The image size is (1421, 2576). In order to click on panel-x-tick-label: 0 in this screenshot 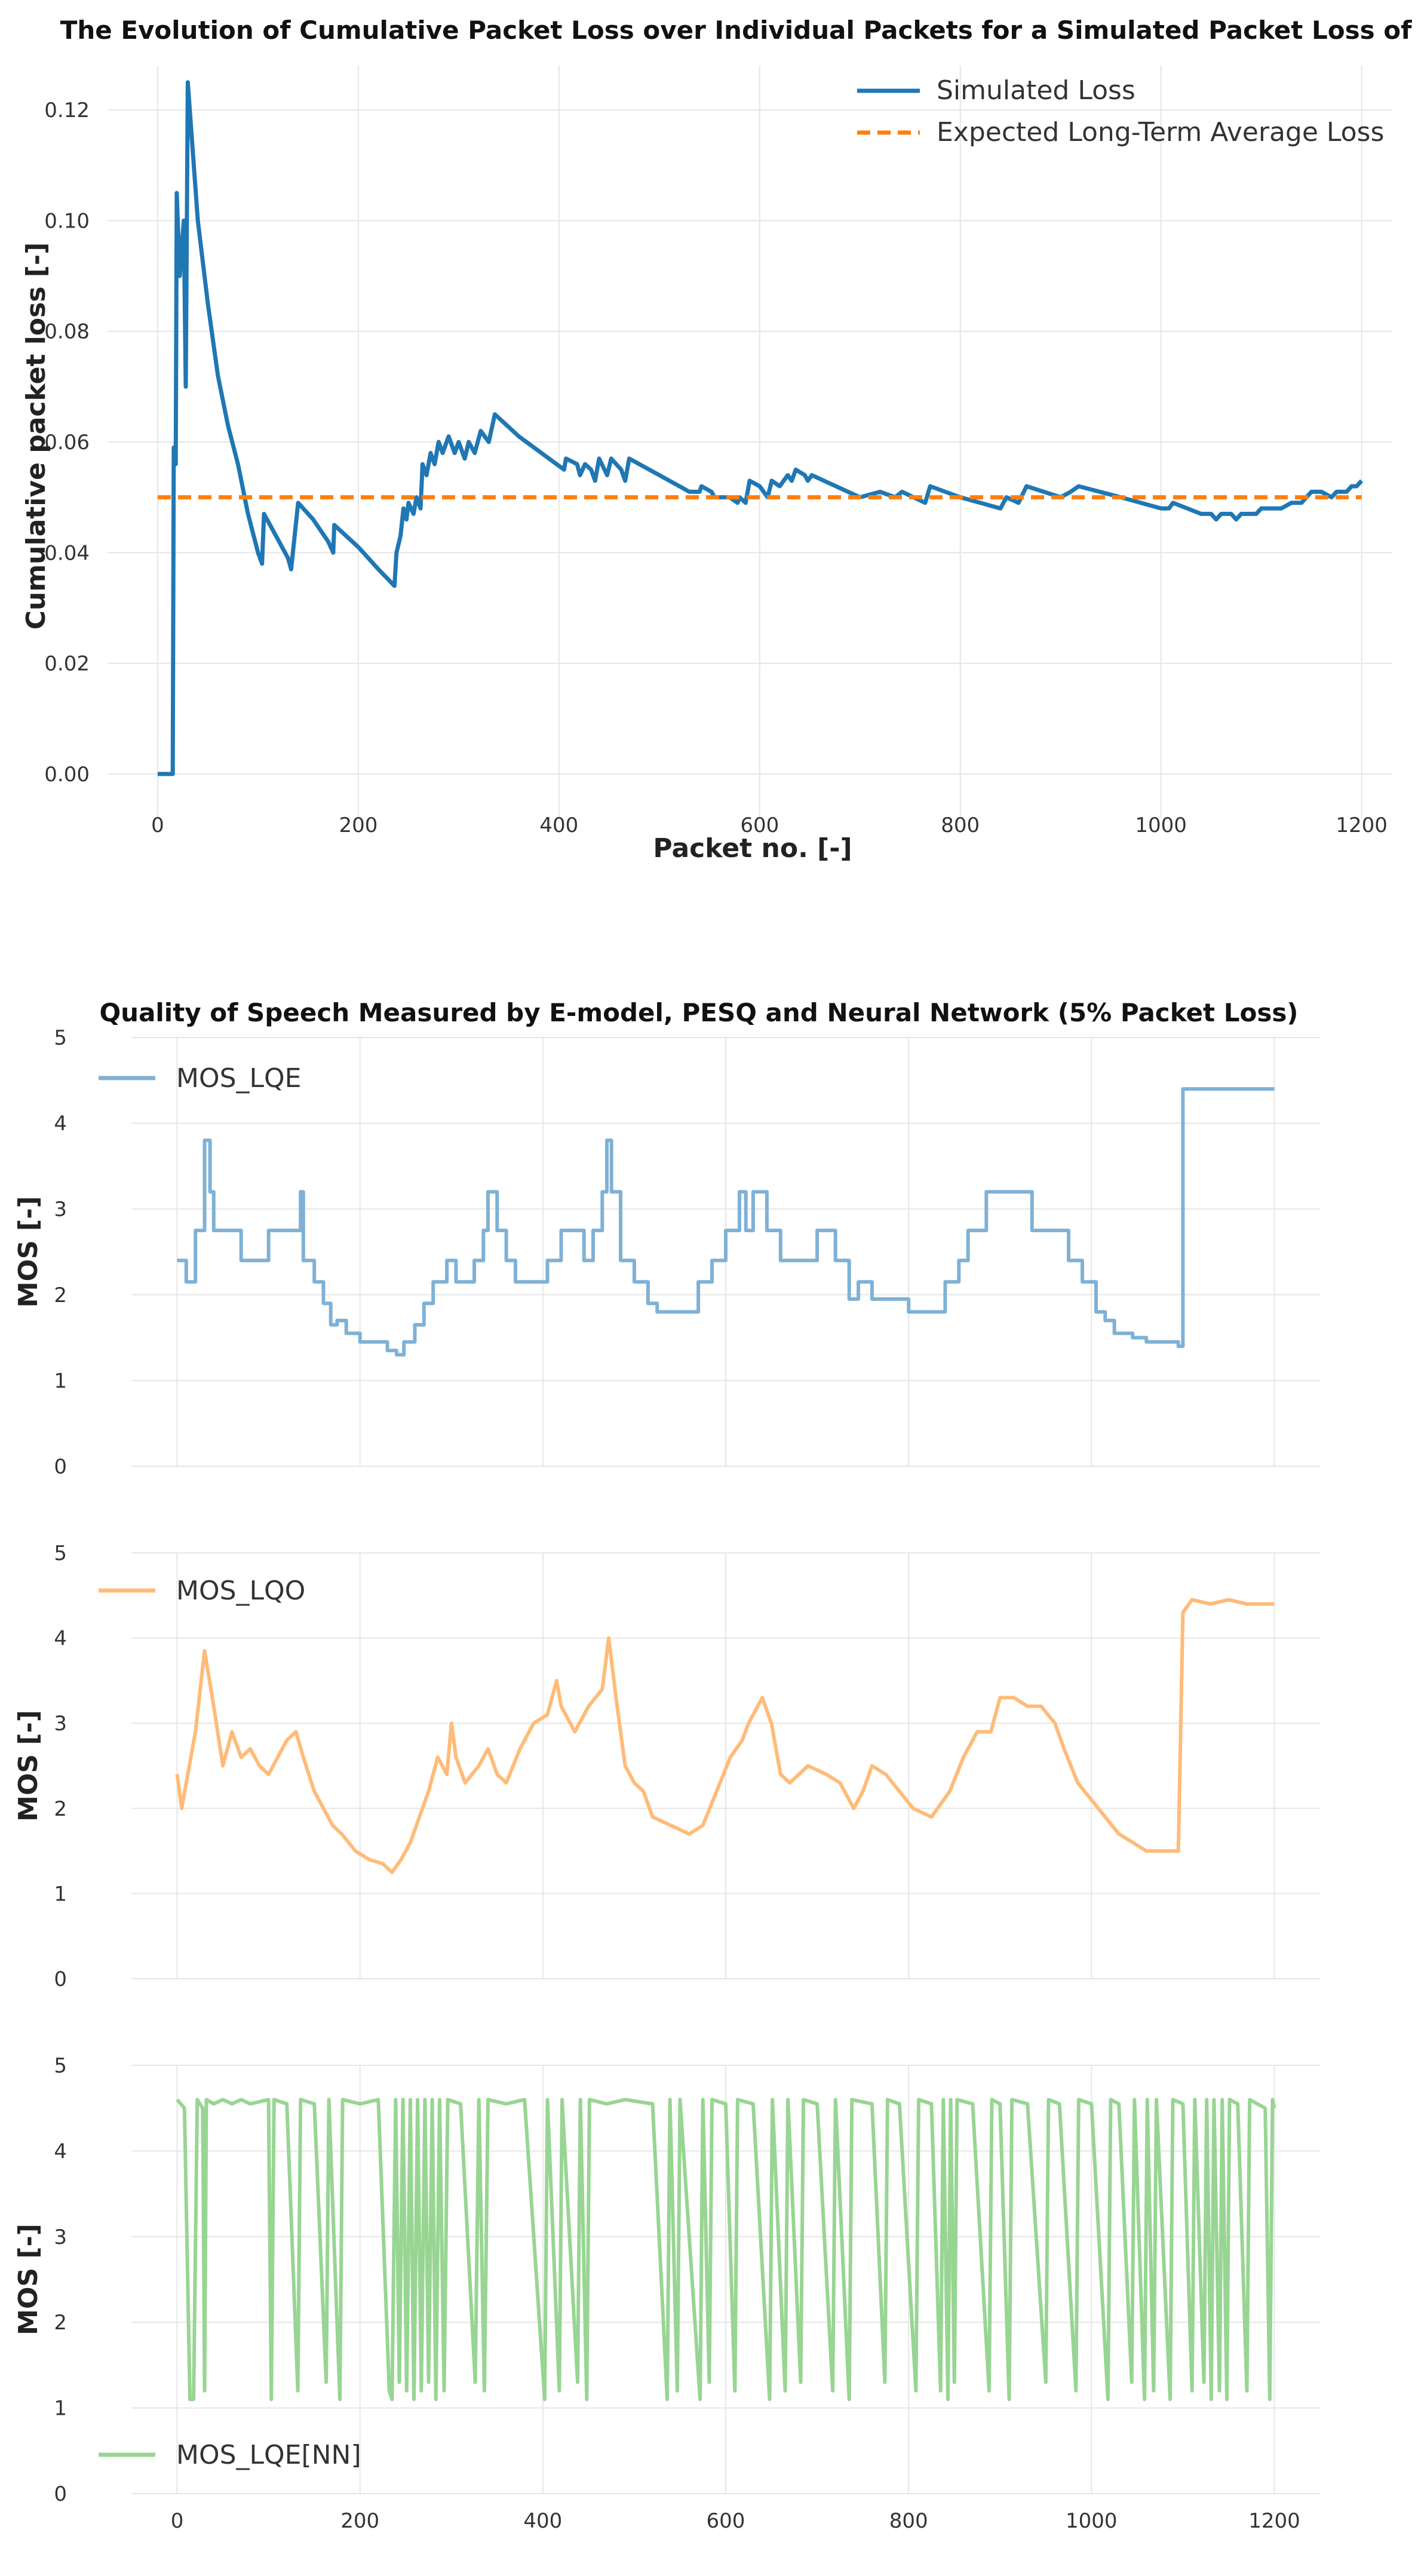, I will do `click(177, 2521)`.